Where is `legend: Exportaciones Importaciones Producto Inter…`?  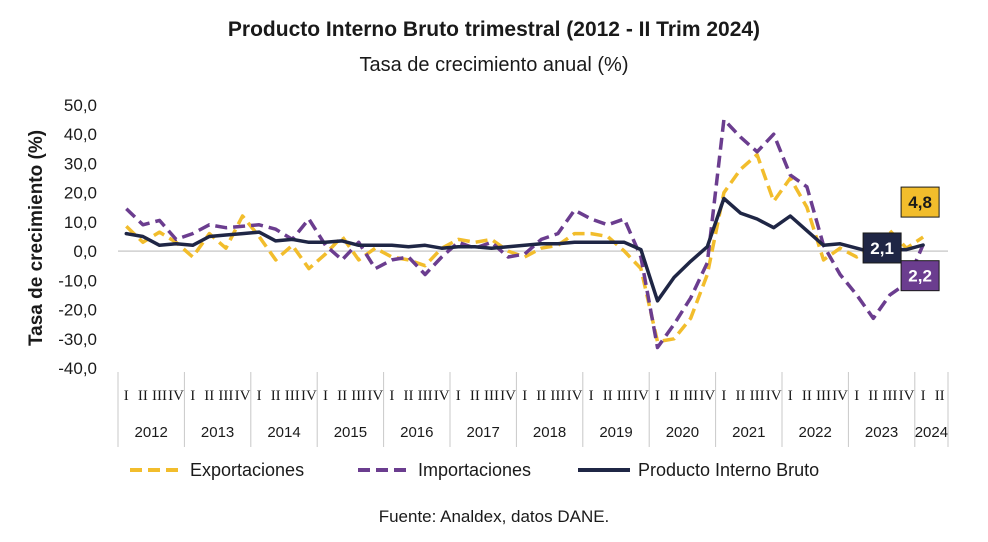
legend: Exportaciones Importaciones Producto Inter… is located at coordinates (474, 470).